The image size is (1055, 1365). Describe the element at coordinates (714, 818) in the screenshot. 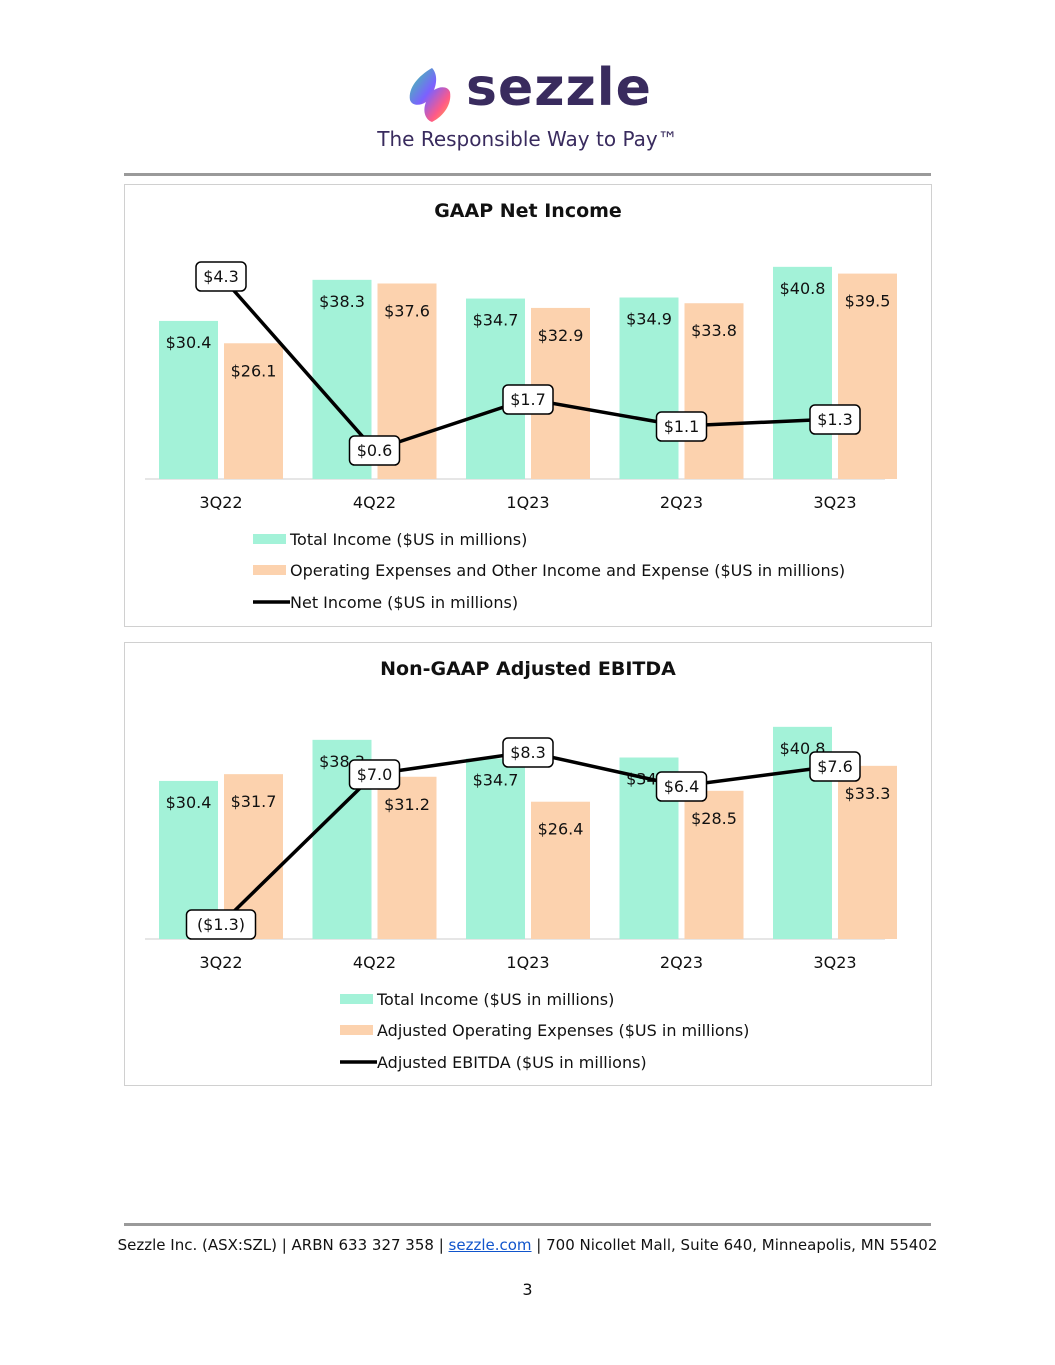

I see `bar-data-label: $28.5` at that location.